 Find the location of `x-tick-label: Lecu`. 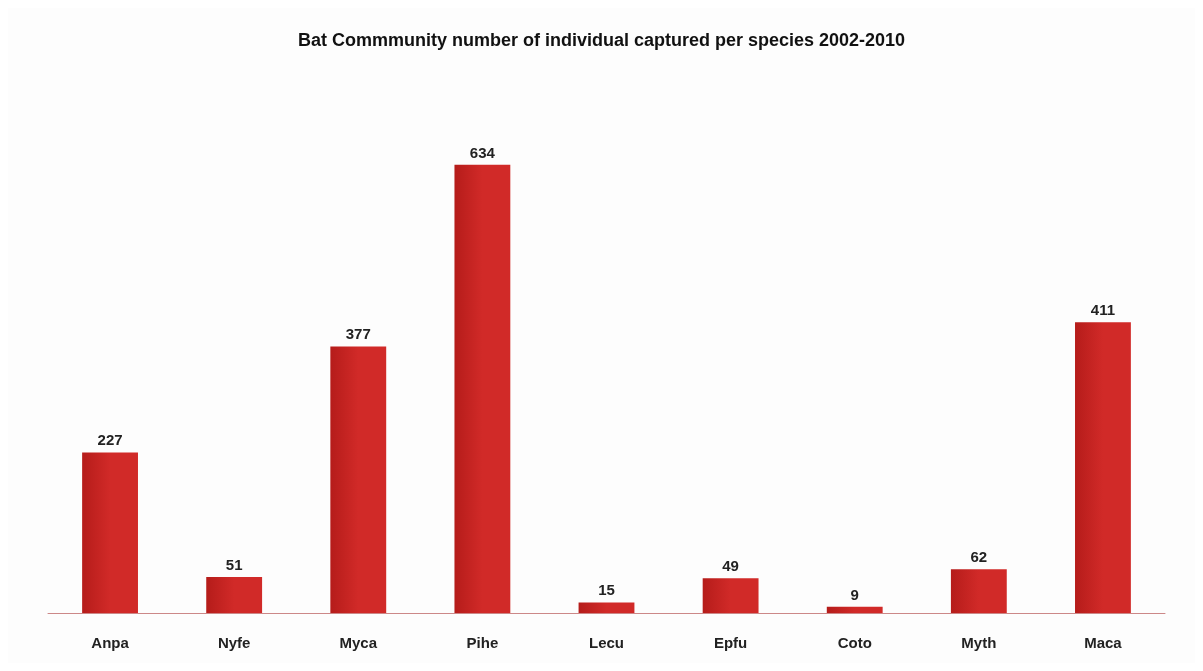

x-tick-label: Lecu is located at coordinates (606, 642).